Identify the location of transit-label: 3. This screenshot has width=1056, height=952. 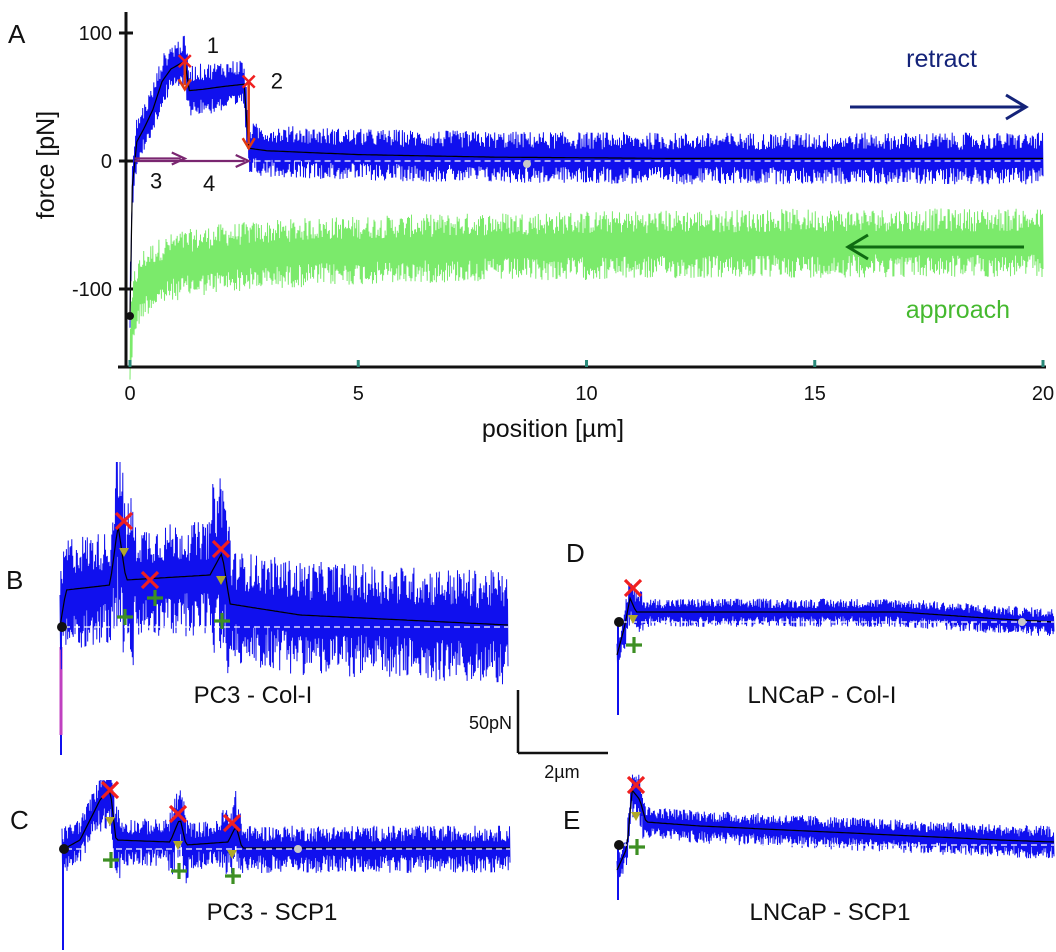
(156, 180).